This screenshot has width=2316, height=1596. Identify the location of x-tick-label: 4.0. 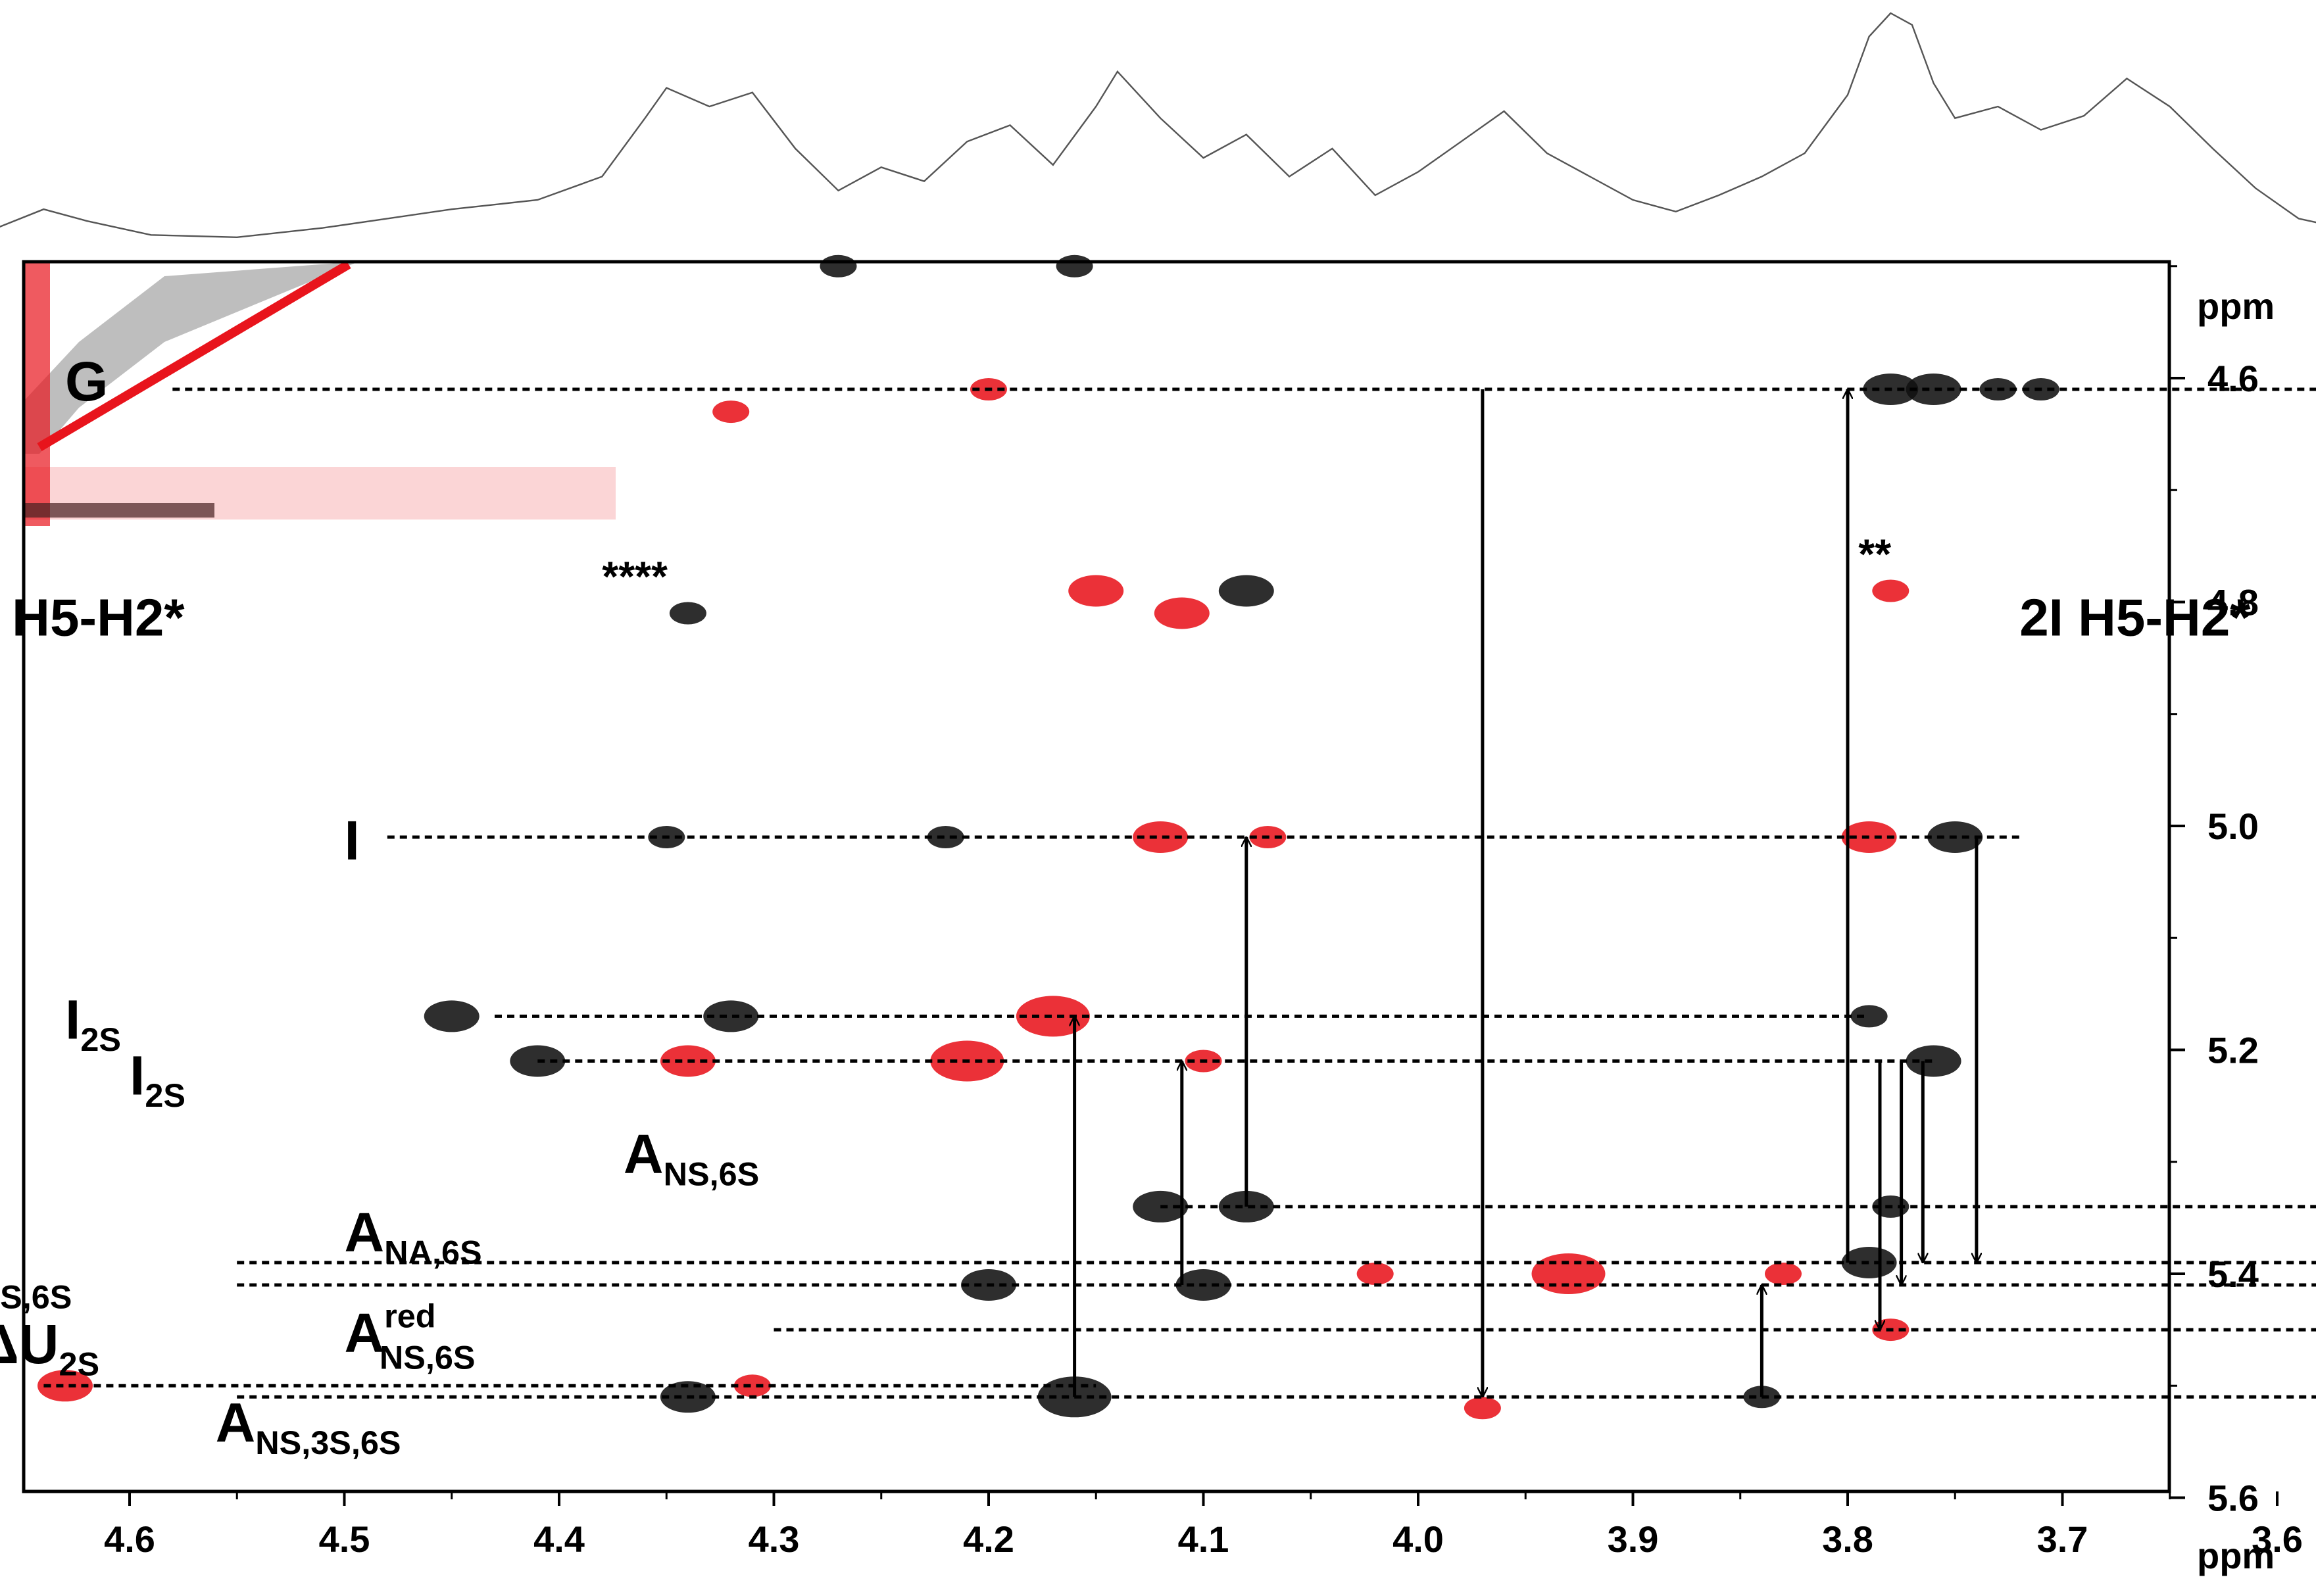
(1418, 1539).